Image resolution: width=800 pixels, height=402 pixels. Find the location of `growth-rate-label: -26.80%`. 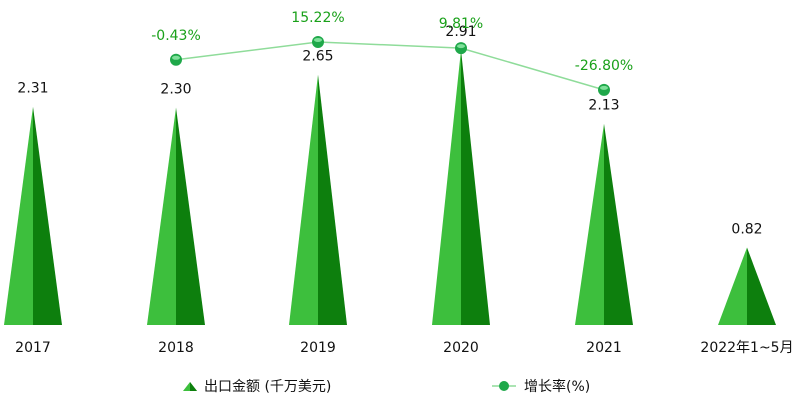

growth-rate-label: -26.80% is located at coordinates (604, 66).